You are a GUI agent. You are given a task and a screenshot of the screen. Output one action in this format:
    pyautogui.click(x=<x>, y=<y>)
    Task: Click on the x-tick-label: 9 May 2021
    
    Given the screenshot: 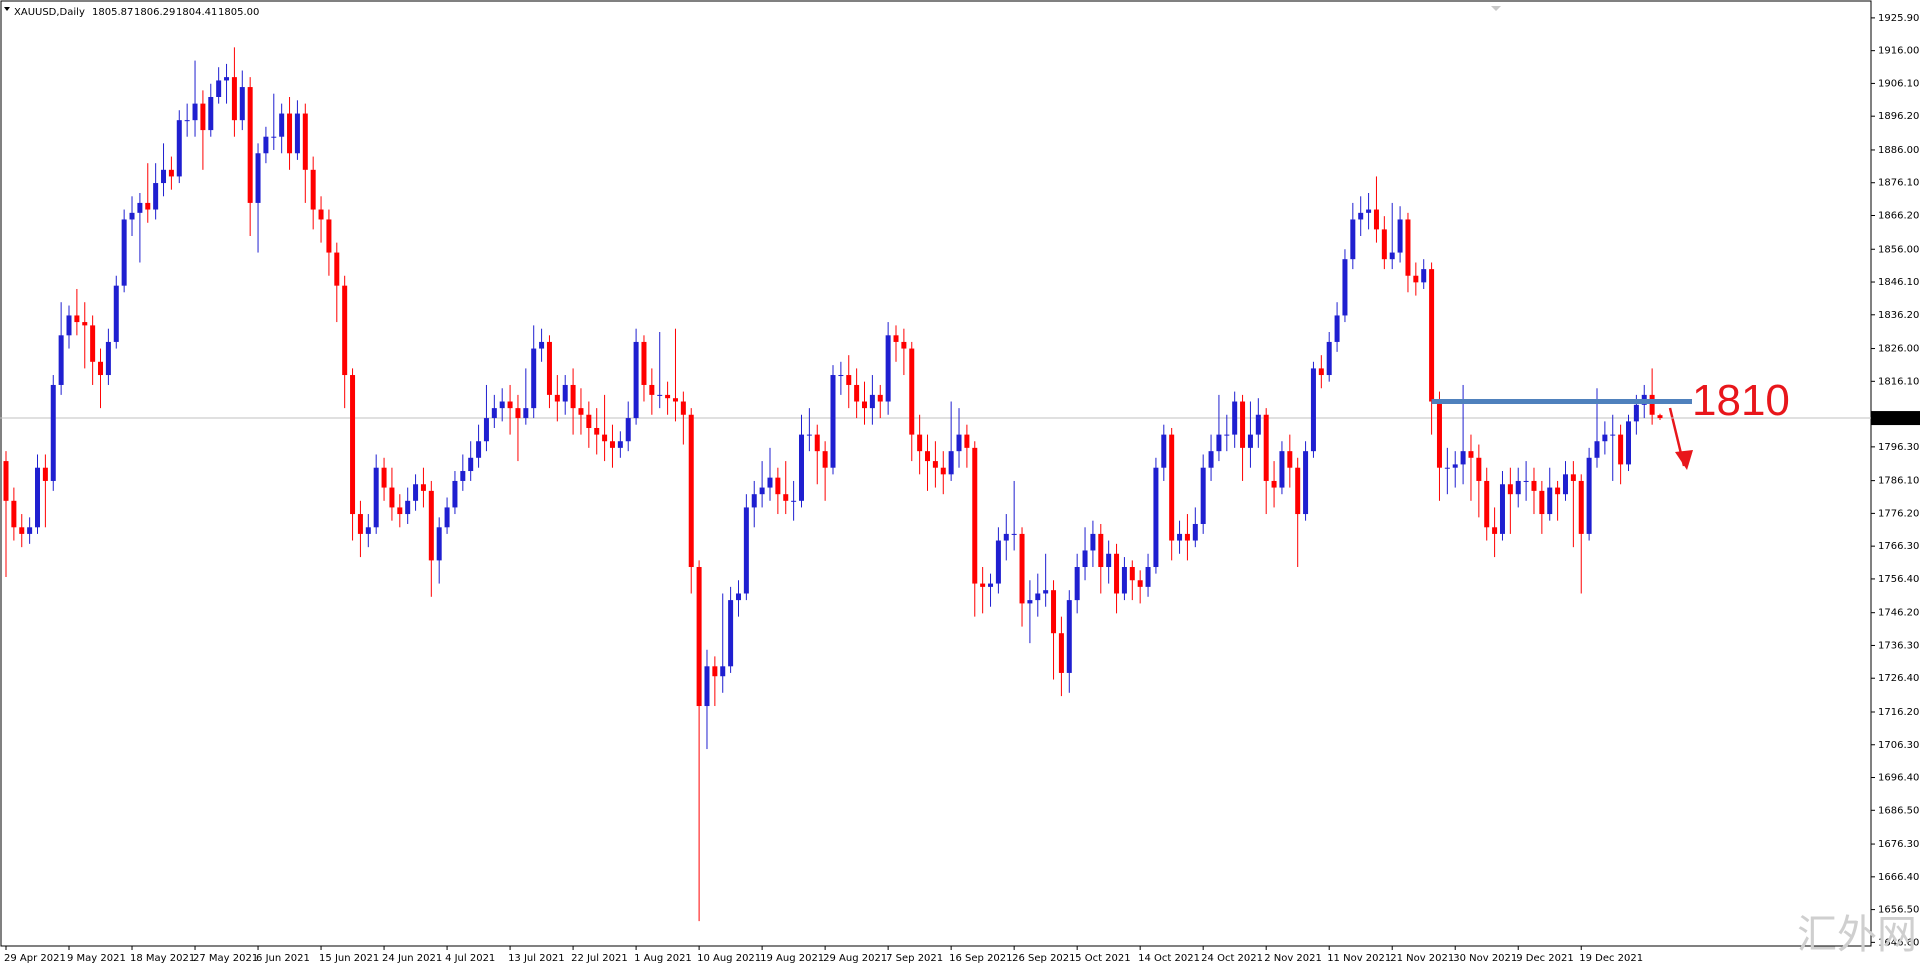 What is the action you would take?
    pyautogui.click(x=96, y=958)
    